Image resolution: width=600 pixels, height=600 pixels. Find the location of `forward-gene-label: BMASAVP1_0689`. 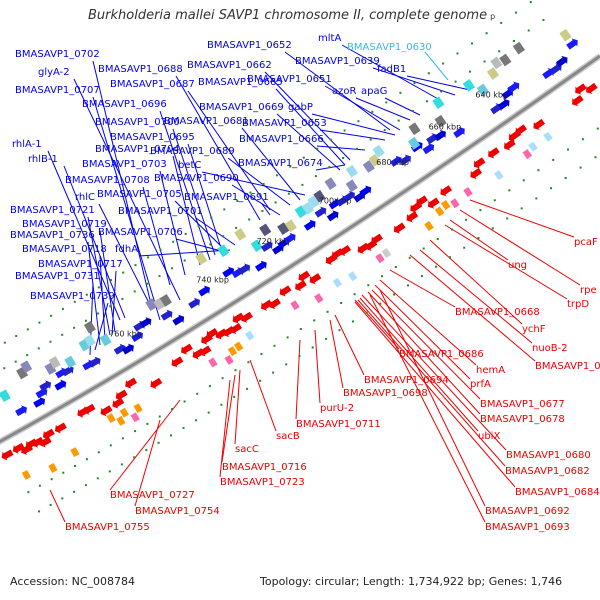

forward-gene-label: BMASAVP1_0689 is located at coordinates (192, 151).